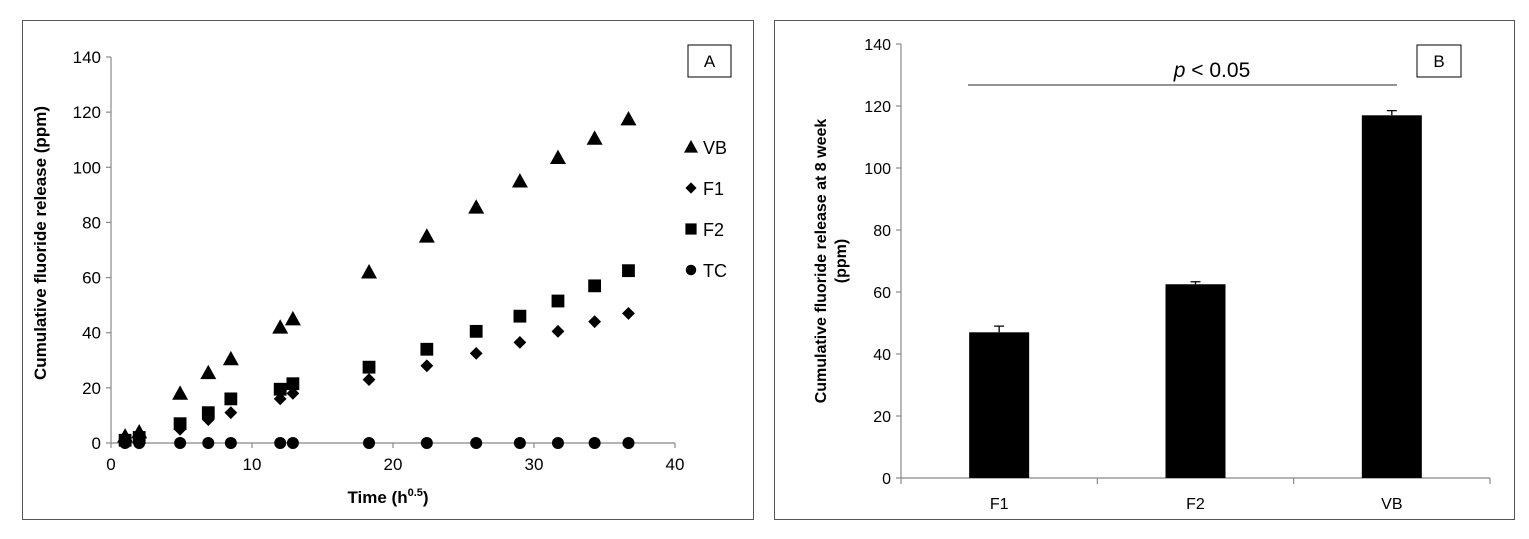 The width and height of the screenshot is (1529, 539). What do you see at coordinates (91, 222) in the screenshot?
I see `a-y-tick-label: 80` at bounding box center [91, 222].